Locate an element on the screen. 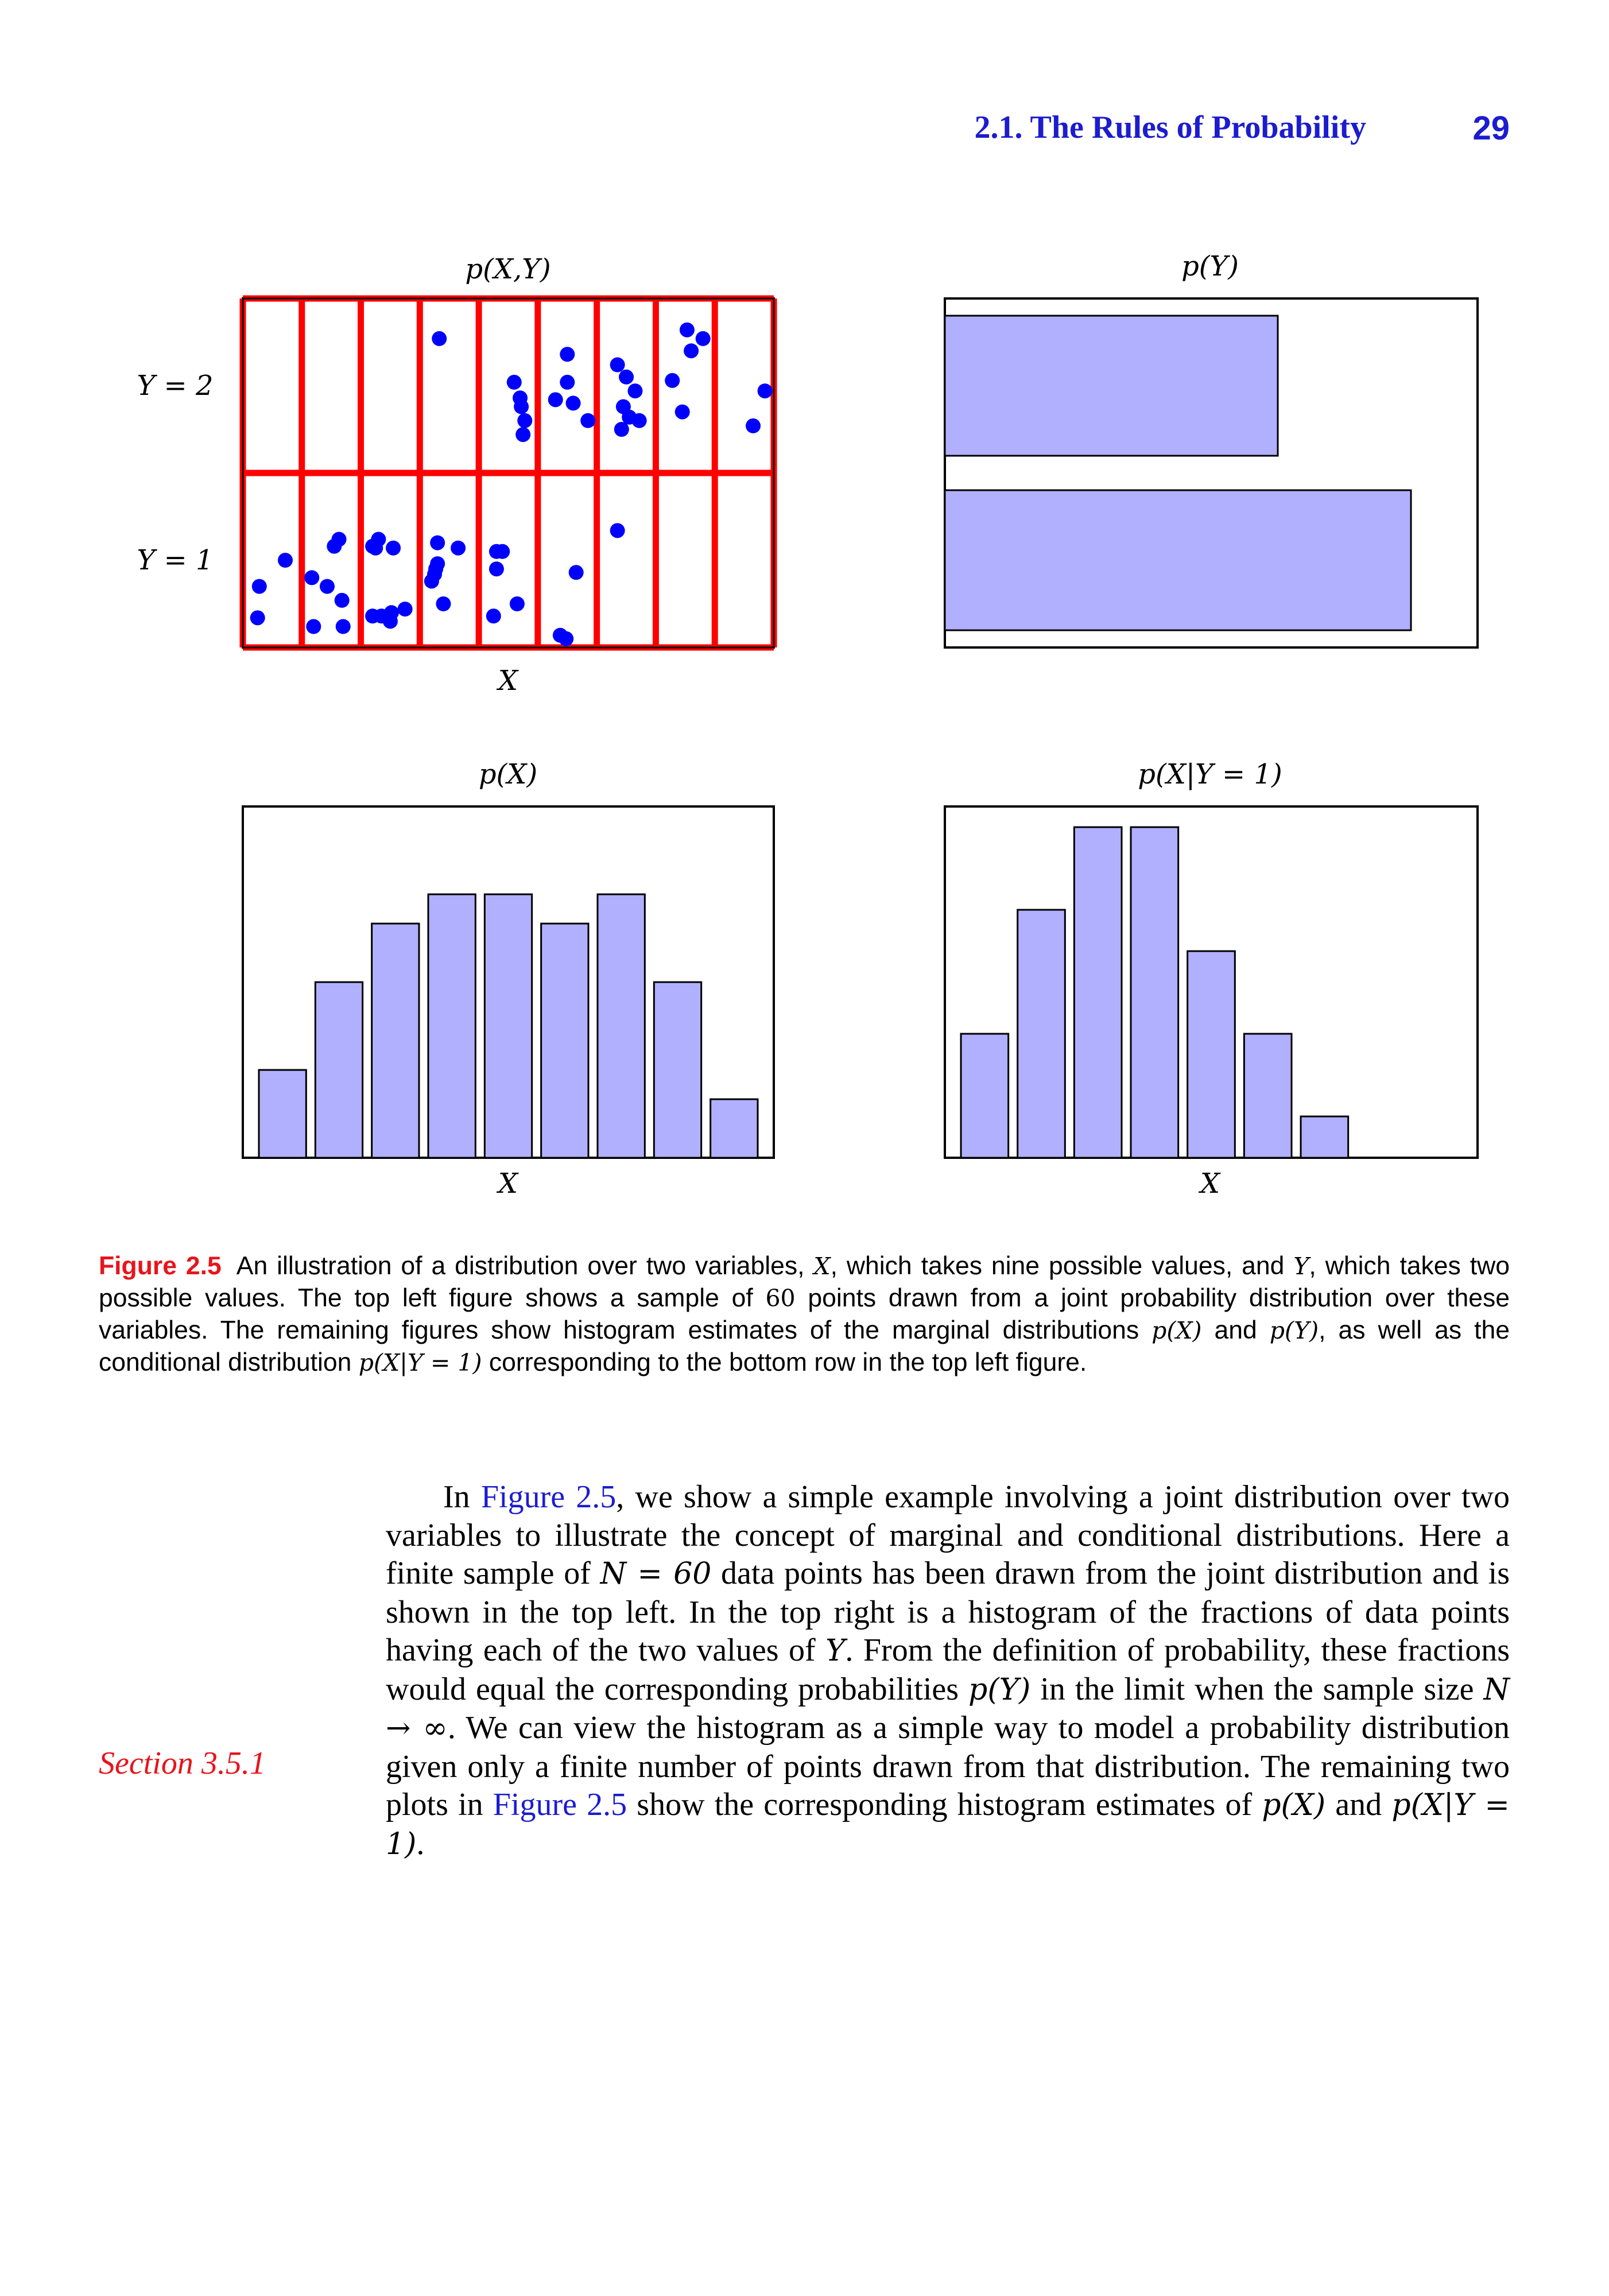 The height and width of the screenshot is (2296, 1609). py-bars is located at coordinates (1178, 473).